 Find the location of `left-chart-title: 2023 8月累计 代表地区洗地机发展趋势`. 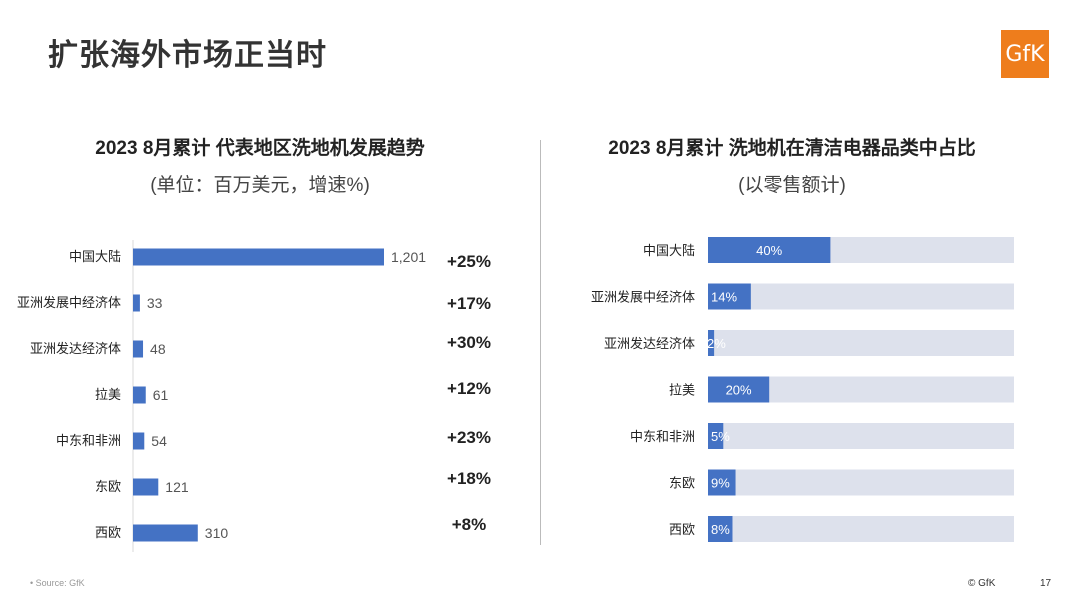

left-chart-title: 2023 8月累计 代表地区洗地机发展趋势 is located at coordinates (260, 148).